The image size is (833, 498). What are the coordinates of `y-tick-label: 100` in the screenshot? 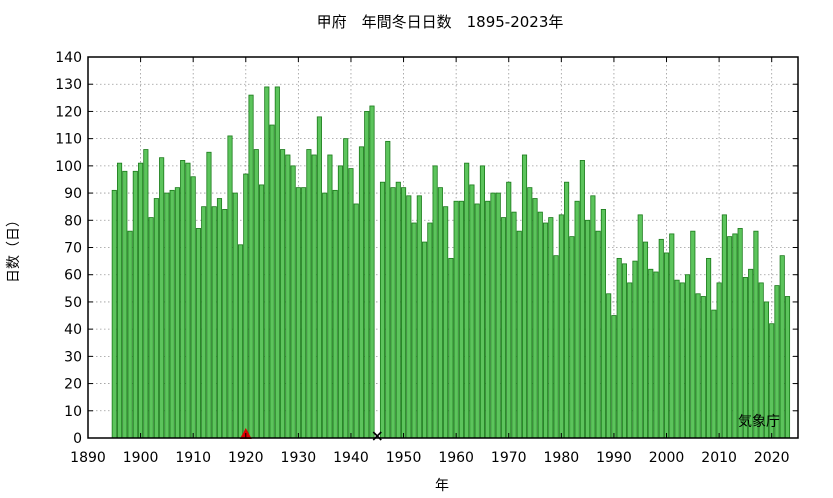 It's located at (68, 167).